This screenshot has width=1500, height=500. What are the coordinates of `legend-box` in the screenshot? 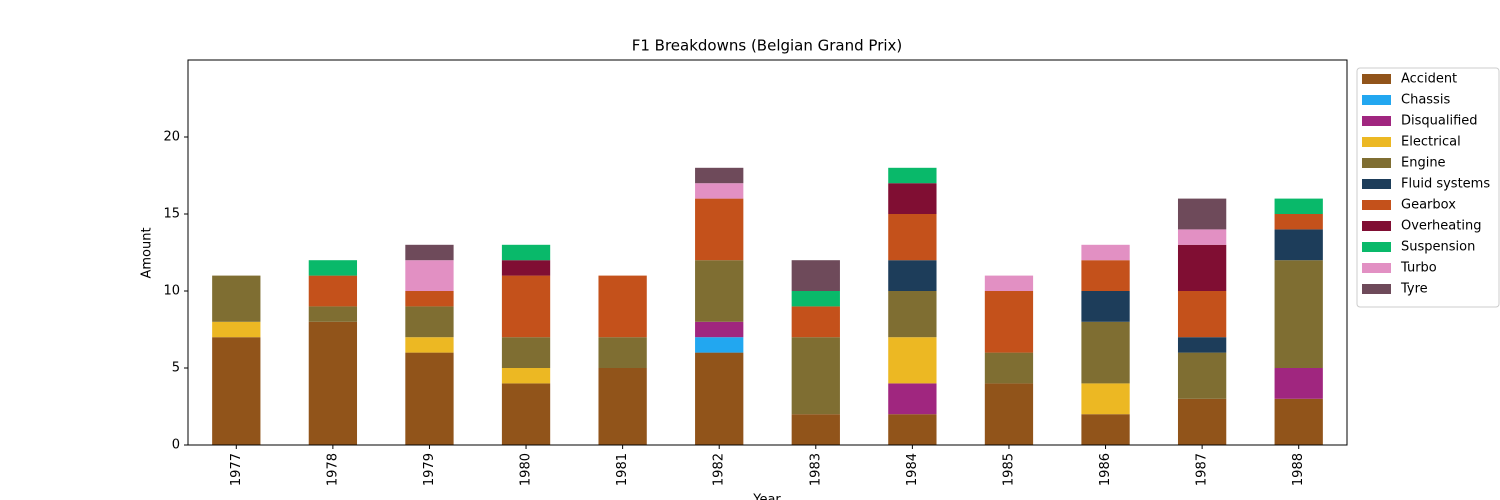 It's located at (1428, 187).